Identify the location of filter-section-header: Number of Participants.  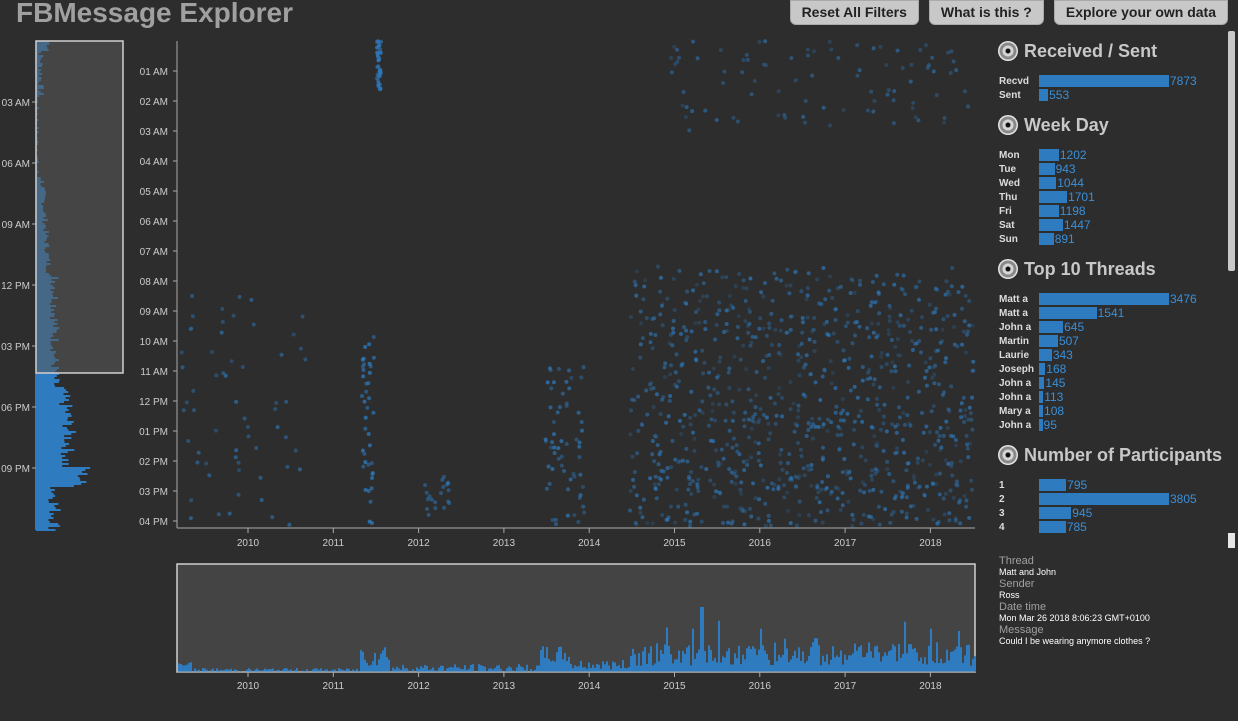
(1108, 455).